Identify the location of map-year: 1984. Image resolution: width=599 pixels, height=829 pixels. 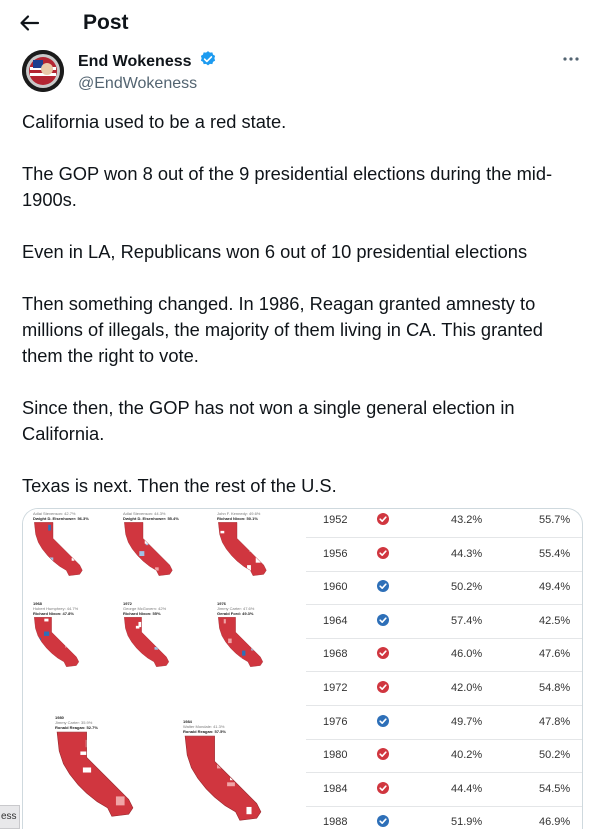
(187, 721).